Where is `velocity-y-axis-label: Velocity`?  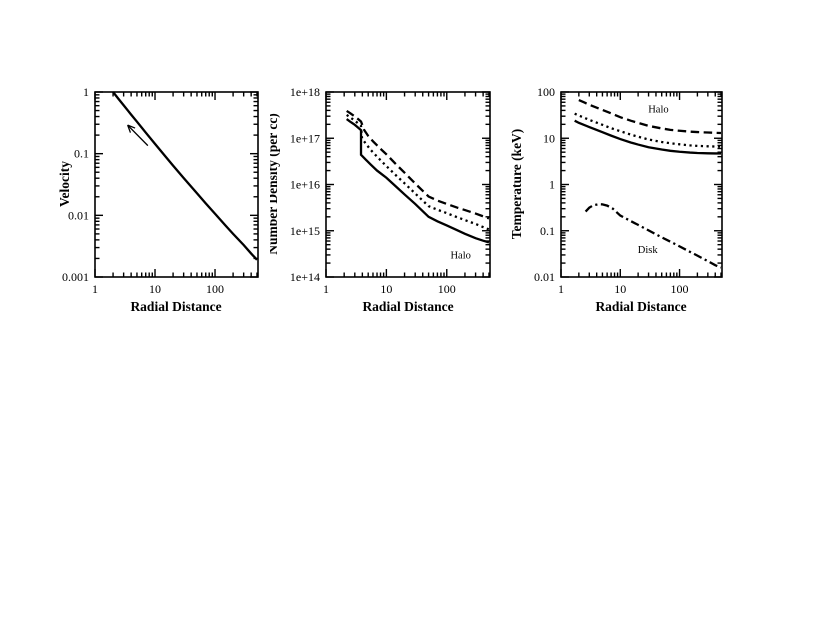 velocity-y-axis-label: Velocity is located at coordinates (64, 184).